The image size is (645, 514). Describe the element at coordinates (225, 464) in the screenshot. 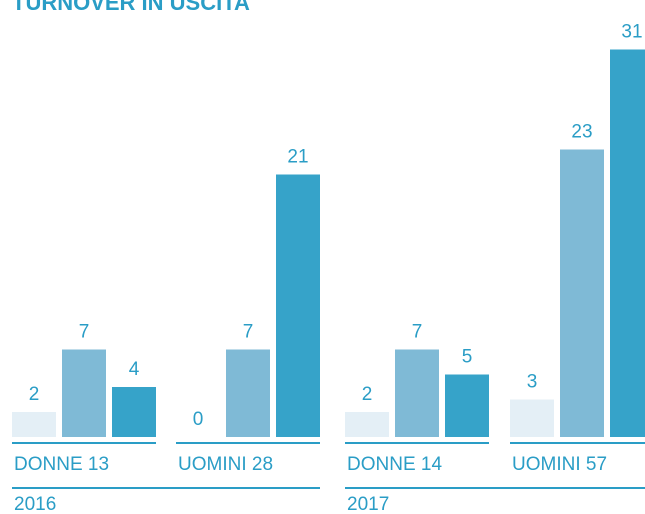

I see `category-label: UOMINI 28` at that location.